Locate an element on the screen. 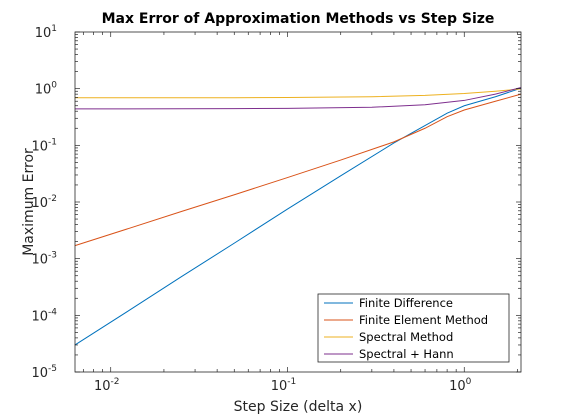 Image resolution: width=575 pixels, height=417 pixels. y-tick-label: 10⁻² is located at coordinates (44, 202).